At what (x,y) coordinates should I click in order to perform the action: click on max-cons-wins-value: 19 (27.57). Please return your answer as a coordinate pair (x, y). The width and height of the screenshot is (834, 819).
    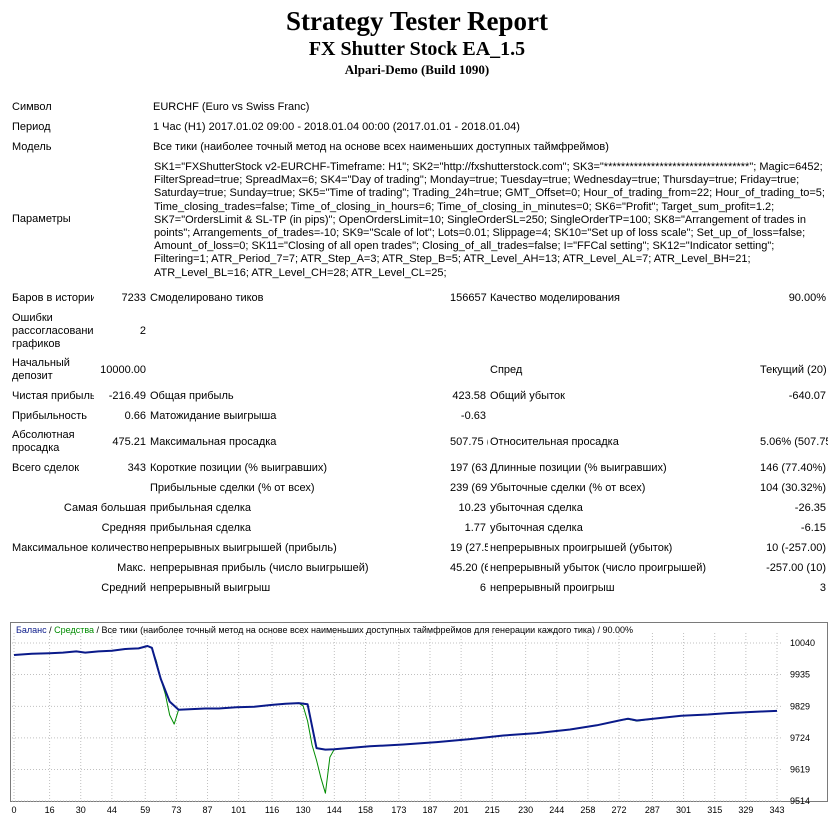
    Looking at the image, I should click on (469, 548).